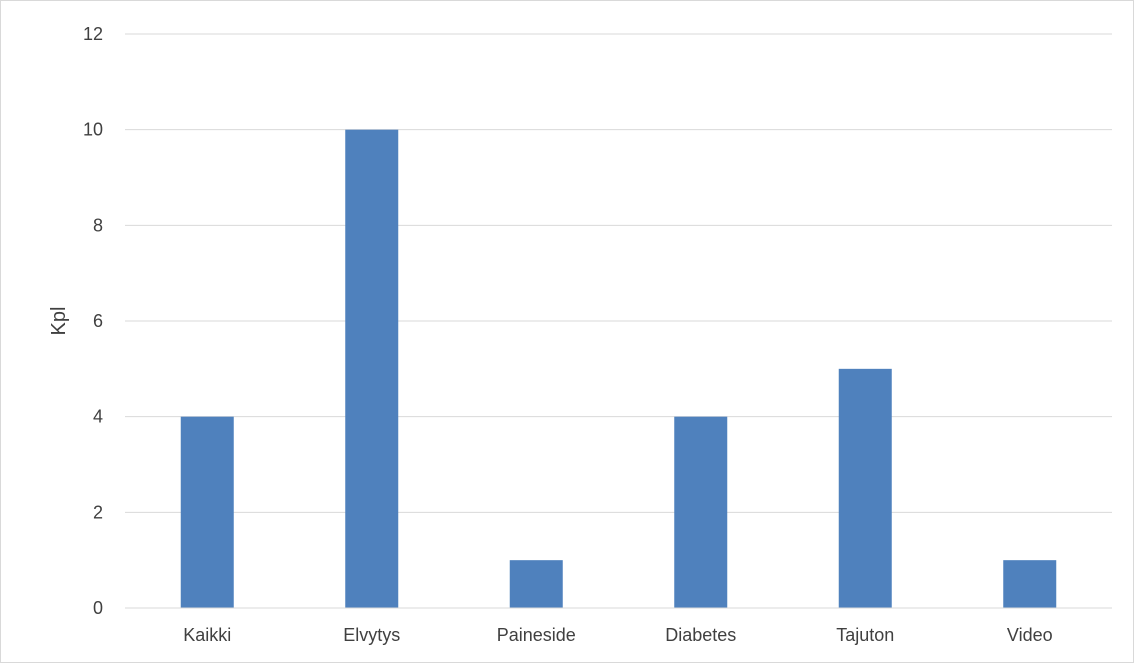 This screenshot has height=663, width=1134. What do you see at coordinates (98, 512) in the screenshot?
I see `y-tick-label: 2` at bounding box center [98, 512].